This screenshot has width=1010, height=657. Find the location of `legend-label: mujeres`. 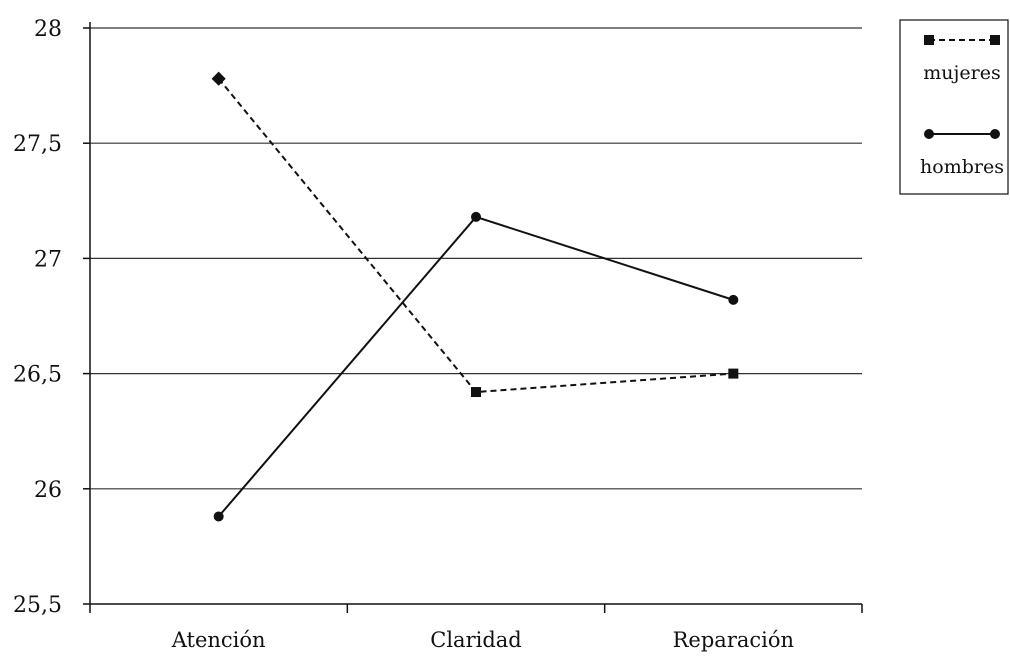

legend-label: mujeres is located at coordinates (961, 73).